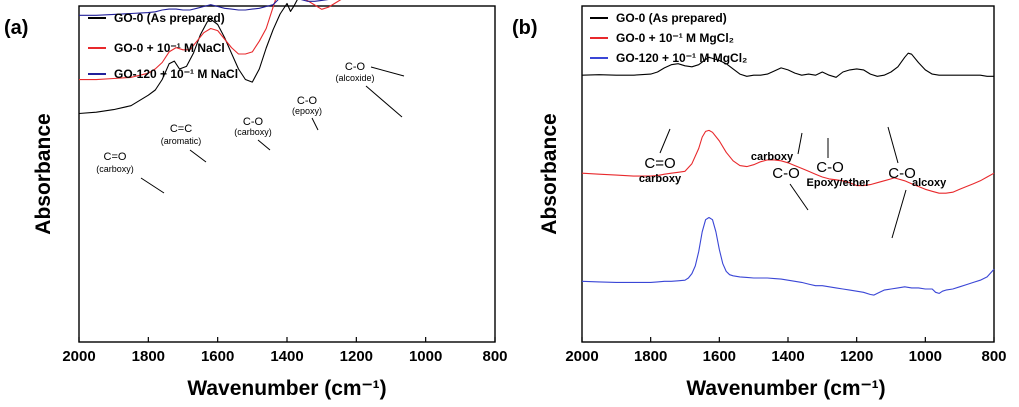 The height and width of the screenshot is (407, 1019). Describe the element at coordinates (181, 141) in the screenshot. I see `annotation-a-1-sub: (aromatic)` at that location.